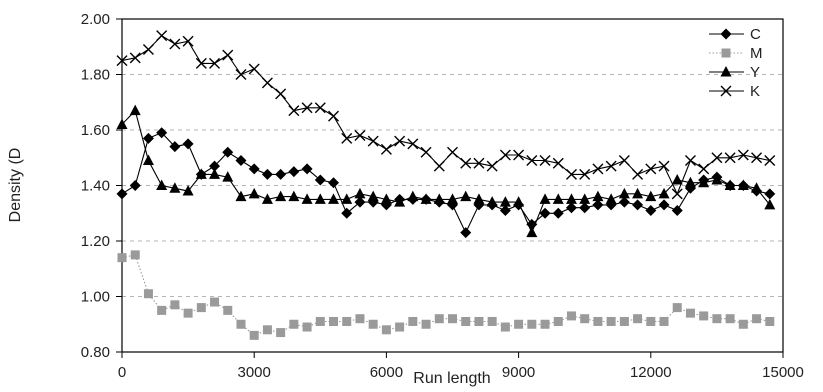  I want to click on y-axis-title: Density (D, so click(15, 185).